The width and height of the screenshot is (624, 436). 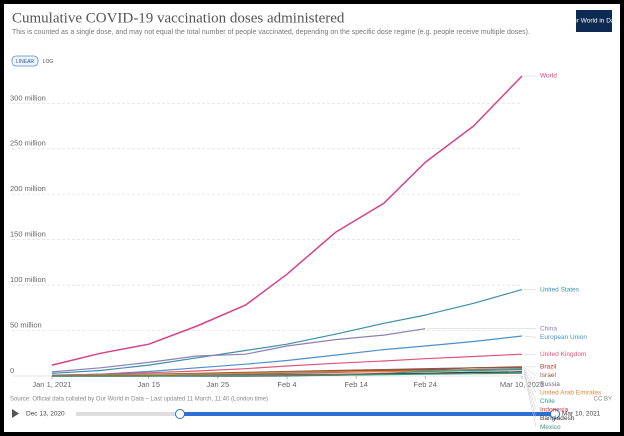 I want to click on legend-label: World, so click(x=548, y=76).